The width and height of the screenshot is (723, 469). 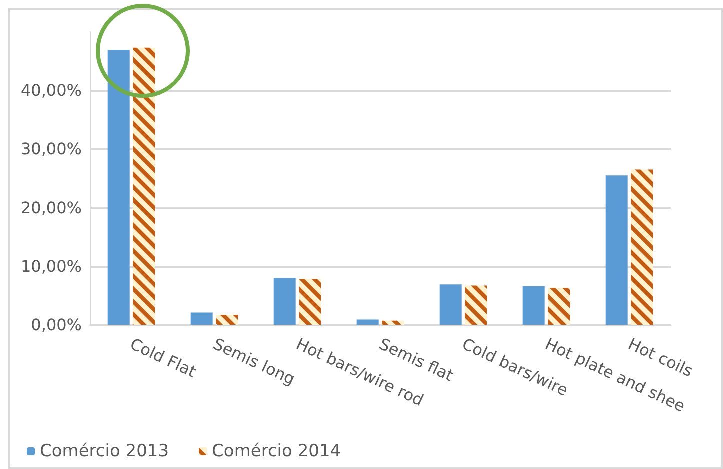 What do you see at coordinates (277, 452) in the screenshot?
I see `legend-label: Comércio 2014` at bounding box center [277, 452].